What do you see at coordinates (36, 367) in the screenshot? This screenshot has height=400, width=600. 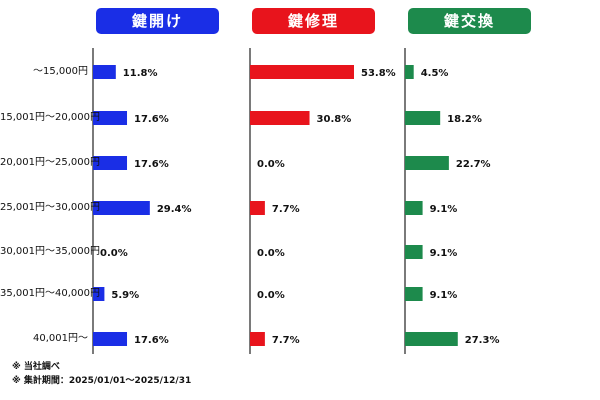 I see `note-source: ※ 当社調べ` at bounding box center [36, 367].